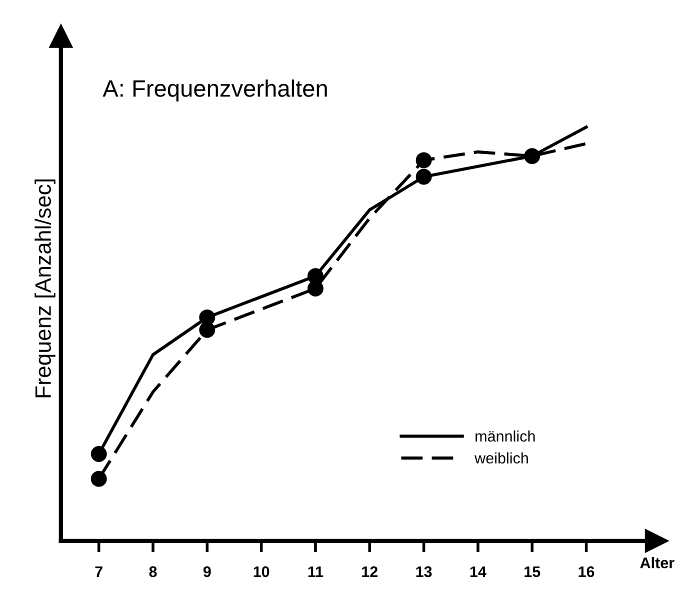 The width and height of the screenshot is (677, 601). What do you see at coordinates (424, 572) in the screenshot?
I see `x-tick-label: 13` at bounding box center [424, 572].